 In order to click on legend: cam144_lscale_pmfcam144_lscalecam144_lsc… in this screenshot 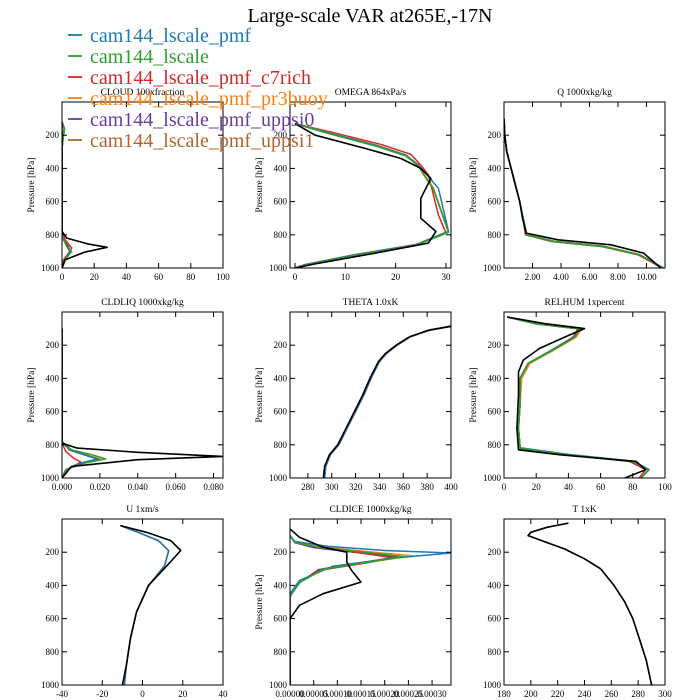, I will do `click(198, 88)`.